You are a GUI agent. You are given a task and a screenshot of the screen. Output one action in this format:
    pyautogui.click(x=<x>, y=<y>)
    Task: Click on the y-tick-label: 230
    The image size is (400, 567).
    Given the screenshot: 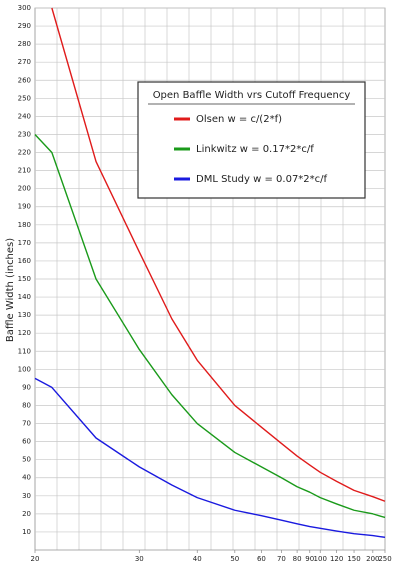 What is the action you would take?
    pyautogui.click(x=24, y=134)
    